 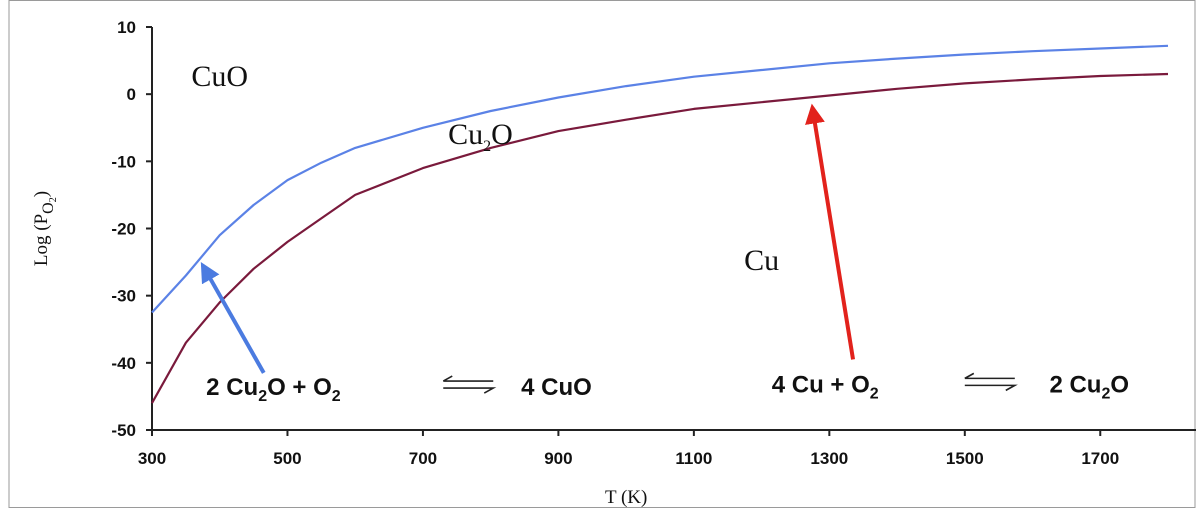 I want to click on region-label-main: CuO, so click(x=219, y=76).